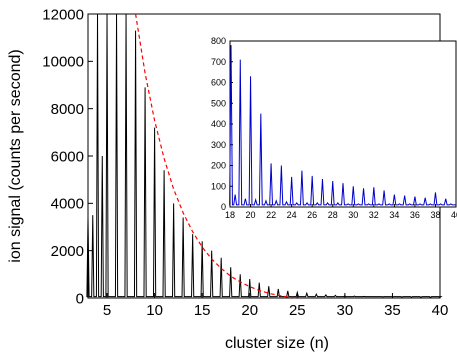 This screenshot has width=457, height=354. I want to click on y-axis-title: ion signal (counts per second), so click(15, 155).